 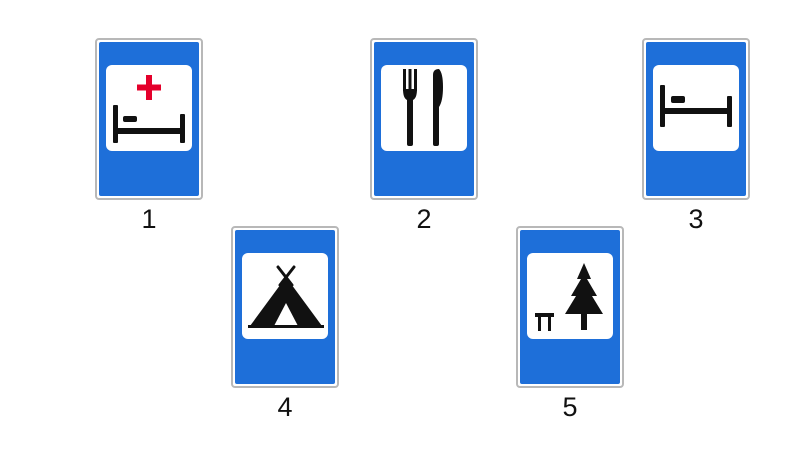 What do you see at coordinates (570, 407) in the screenshot?
I see `sign-number: 5` at bounding box center [570, 407].